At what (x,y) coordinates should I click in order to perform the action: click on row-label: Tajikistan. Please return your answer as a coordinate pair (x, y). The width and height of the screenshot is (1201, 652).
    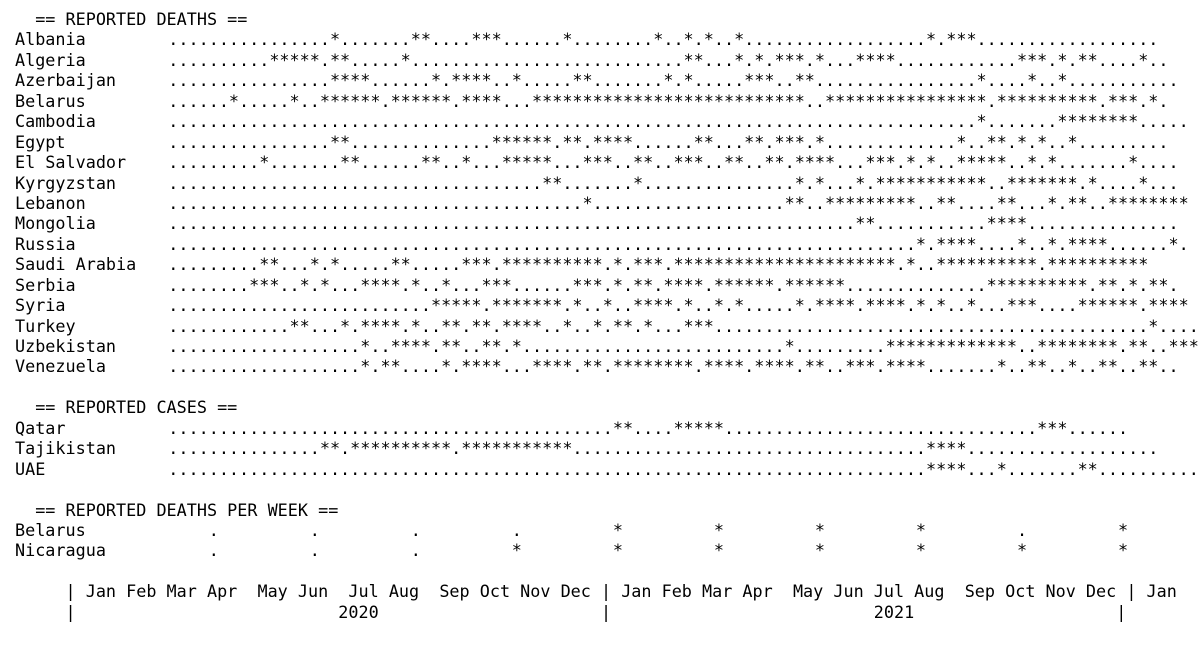
    Looking at the image, I should click on (66, 448).